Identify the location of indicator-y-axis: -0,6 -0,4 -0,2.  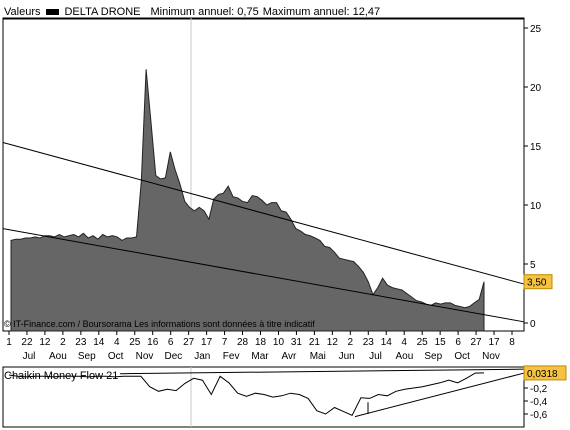
(536, 402).